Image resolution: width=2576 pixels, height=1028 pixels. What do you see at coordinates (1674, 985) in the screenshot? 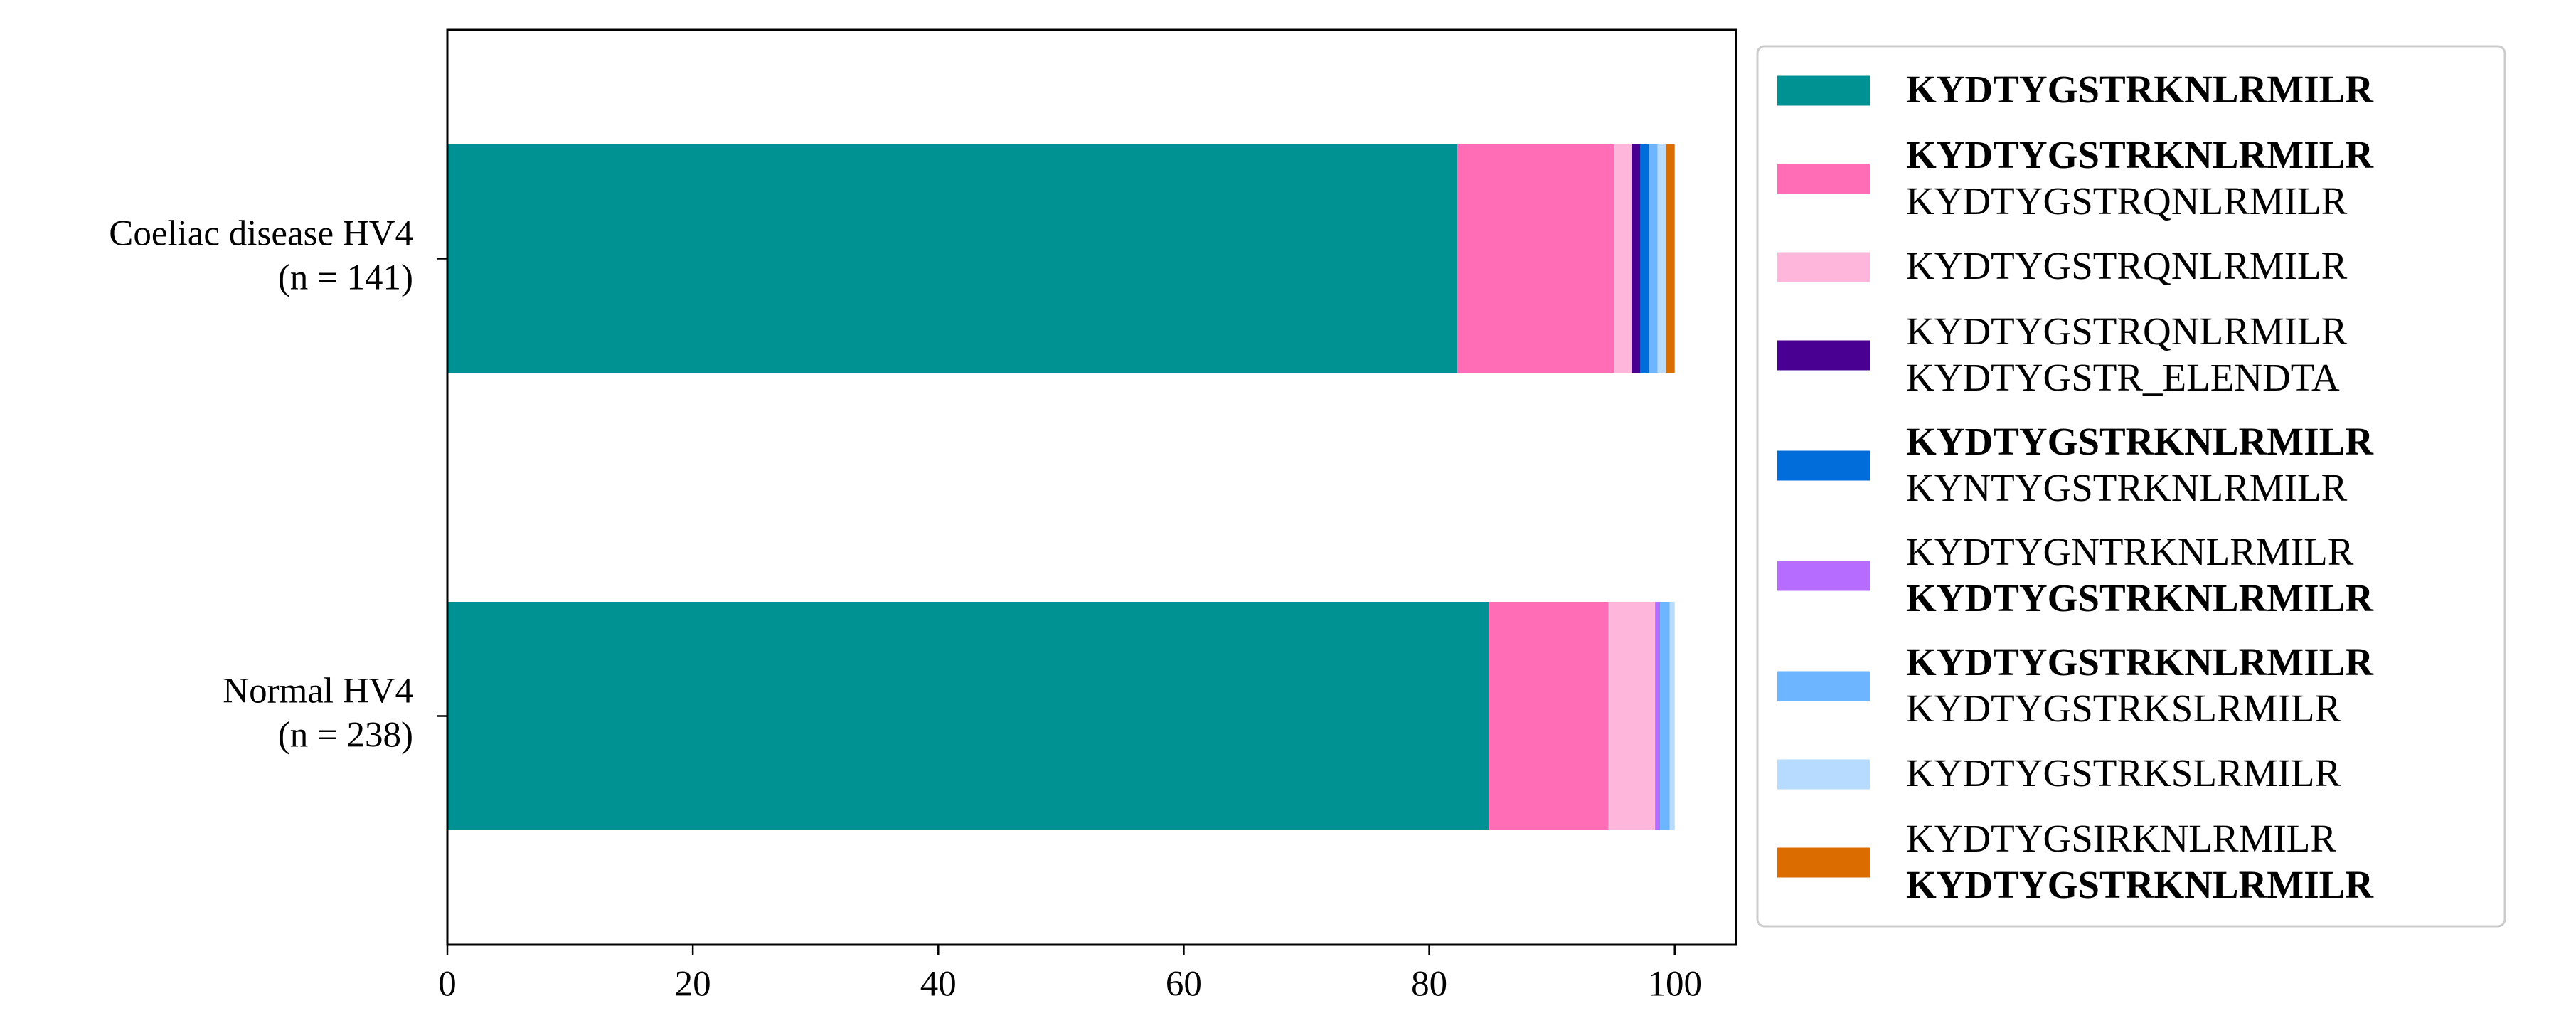
I see `x-tick-label: 100` at bounding box center [1674, 985].